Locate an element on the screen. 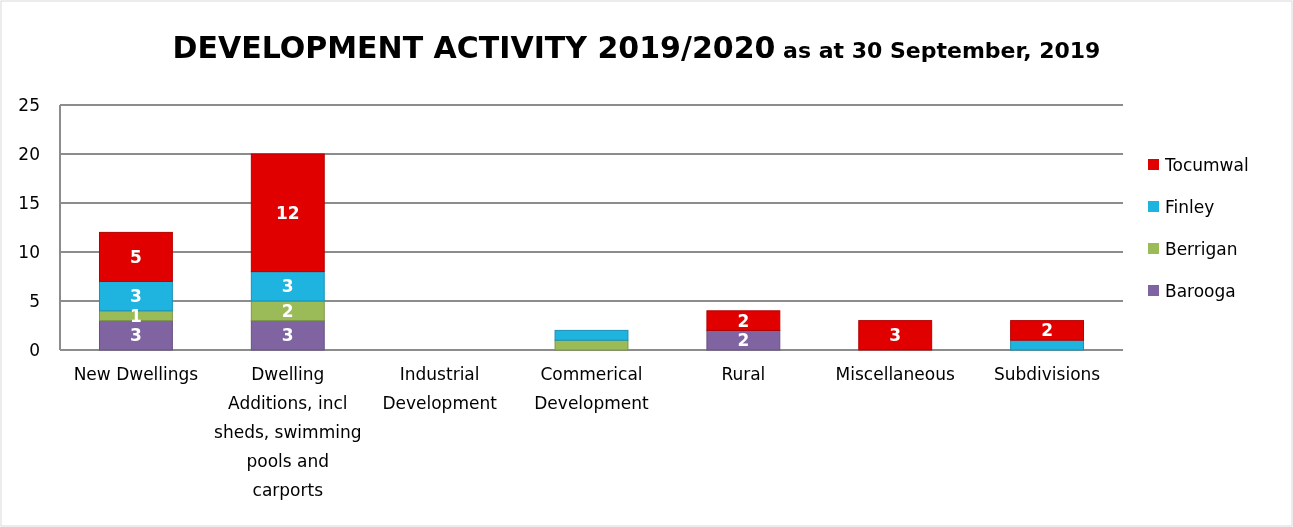 The image size is (1293, 527). y-tick-label: 20 is located at coordinates (29, 153).